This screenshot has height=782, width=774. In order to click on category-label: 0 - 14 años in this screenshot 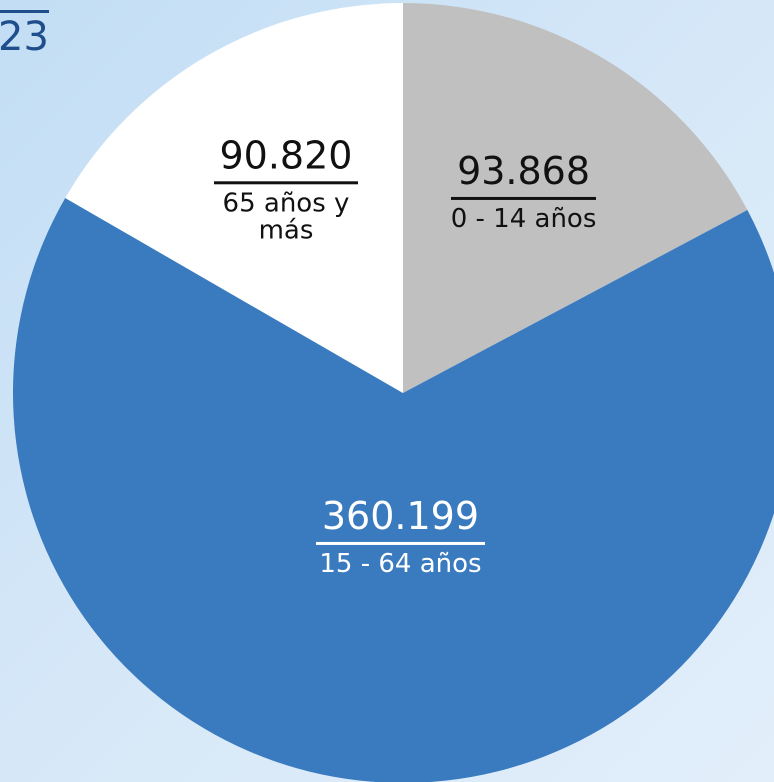, I will do `click(523, 219)`.